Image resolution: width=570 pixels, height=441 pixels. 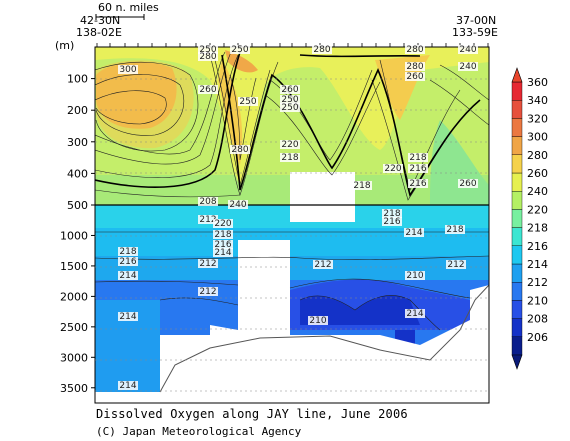 What do you see at coordinates (414, 276) in the screenshot?
I see `svg-text: 210` at bounding box center [414, 276].